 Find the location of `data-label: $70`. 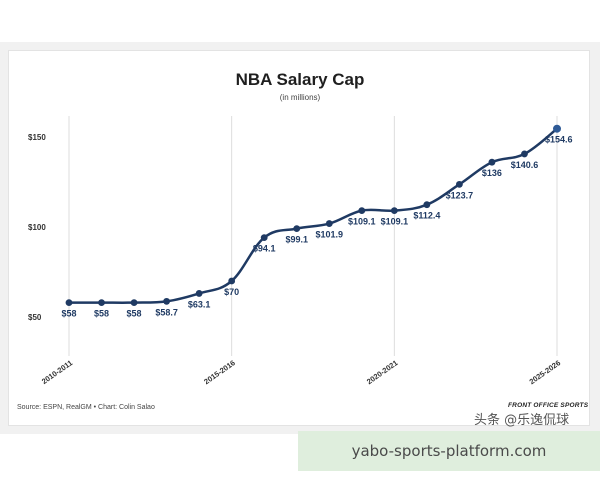

data-label: $70 is located at coordinates (231, 292).